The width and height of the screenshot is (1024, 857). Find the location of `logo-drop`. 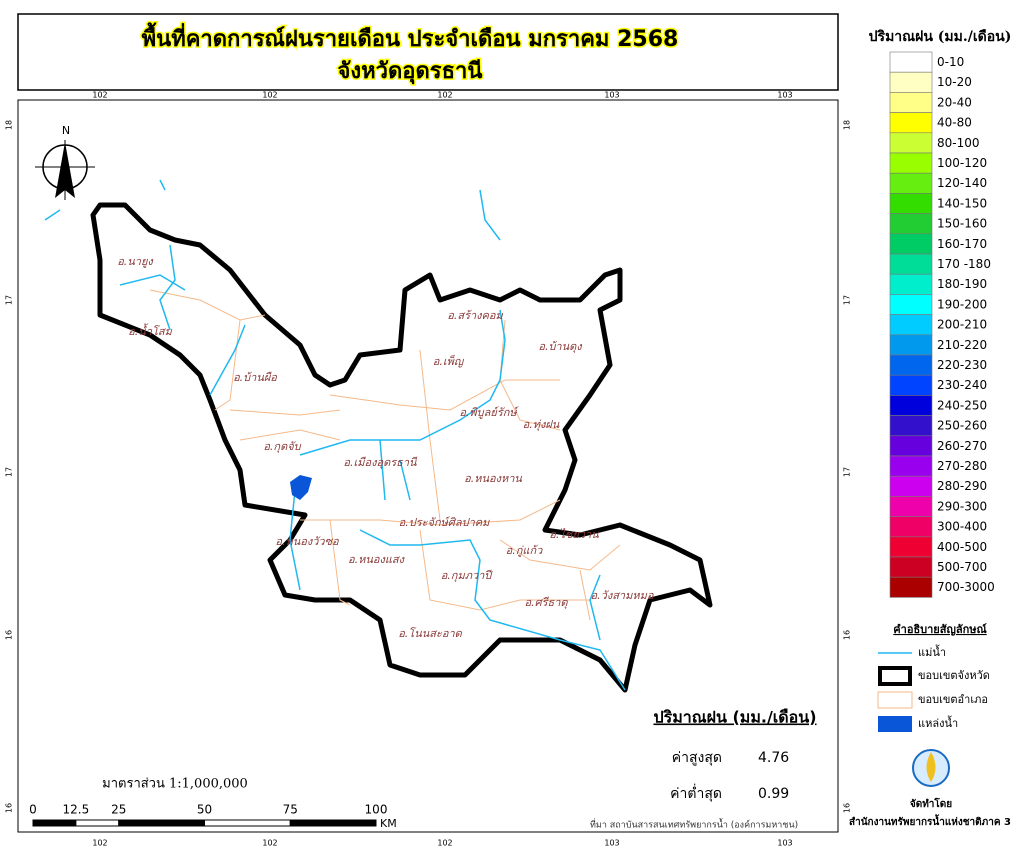

logo-drop is located at coordinates (931, 767).